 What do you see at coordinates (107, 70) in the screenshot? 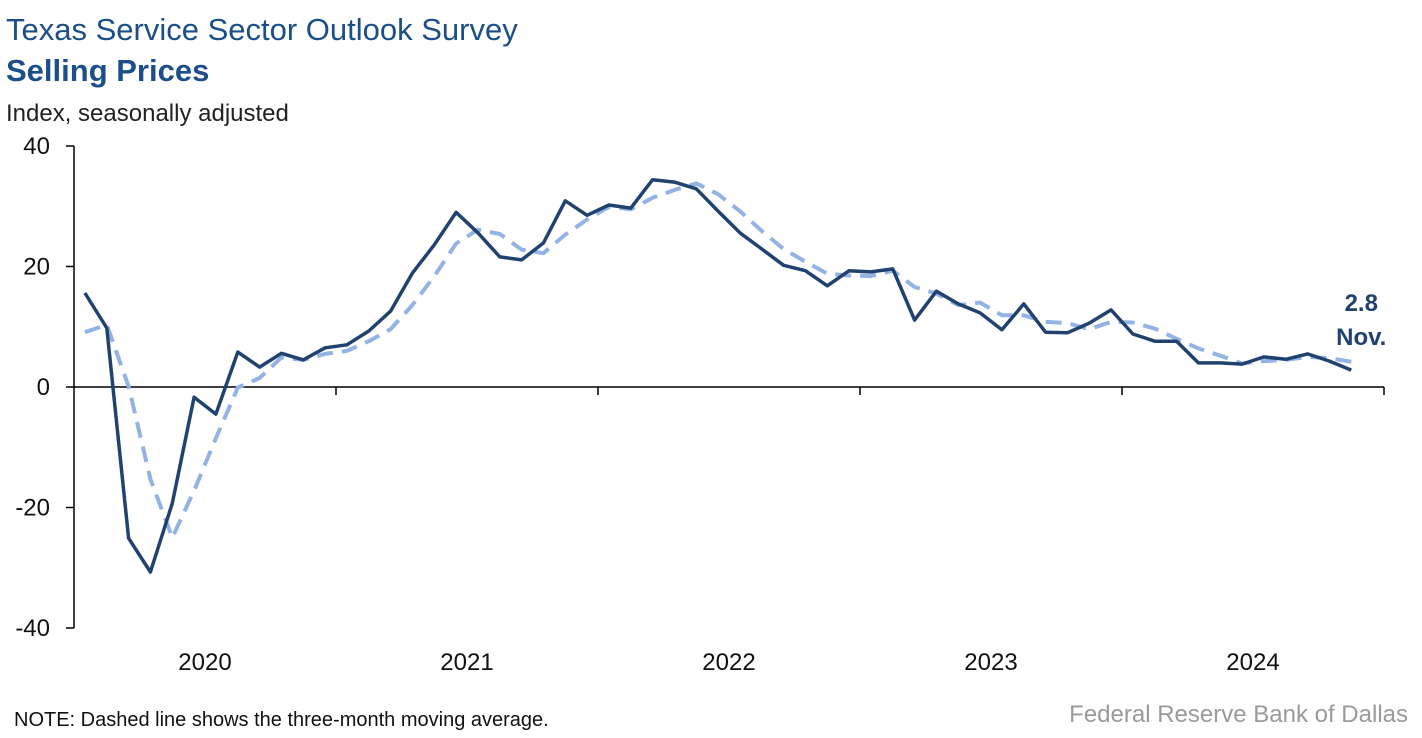
I see `chart-subtitle: Selling Prices` at bounding box center [107, 70].